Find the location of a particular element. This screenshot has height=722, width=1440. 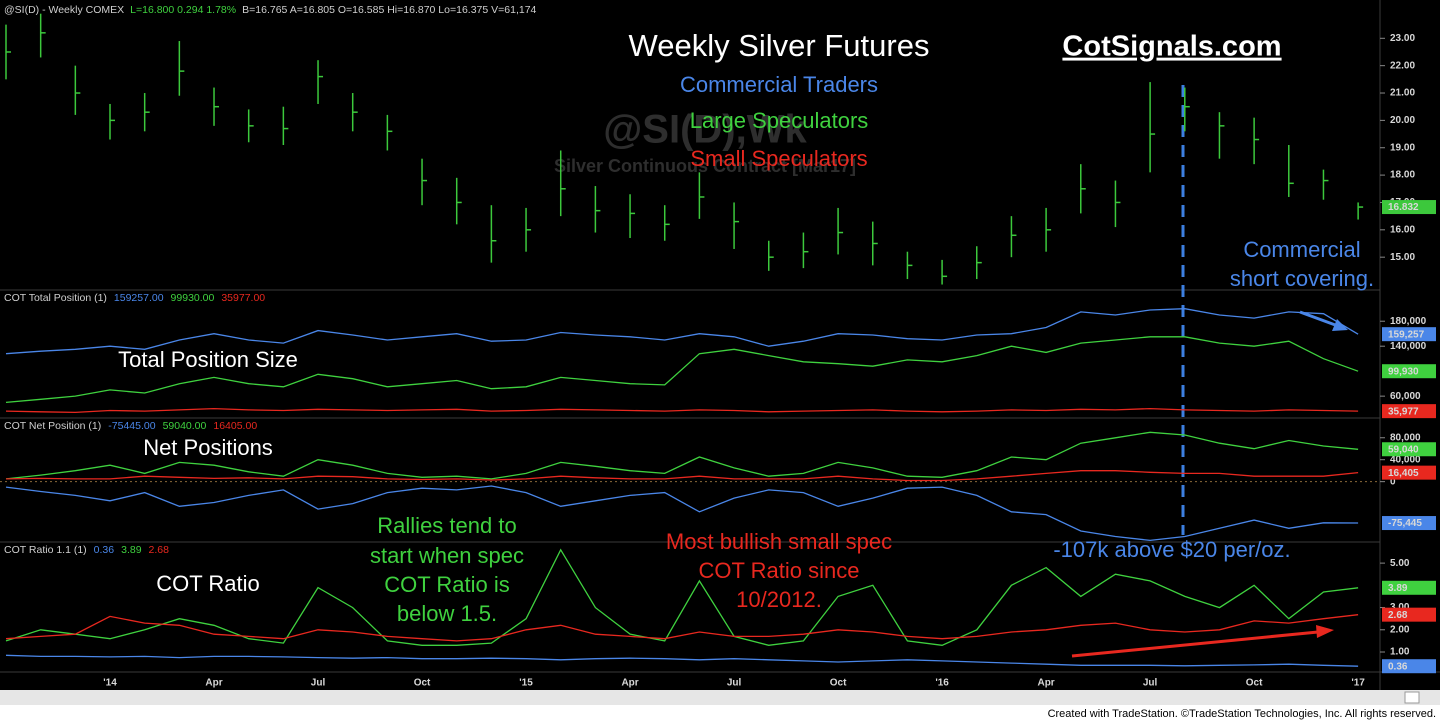

study-name: COT Ratio 1.1 (1) is located at coordinates (45, 550).